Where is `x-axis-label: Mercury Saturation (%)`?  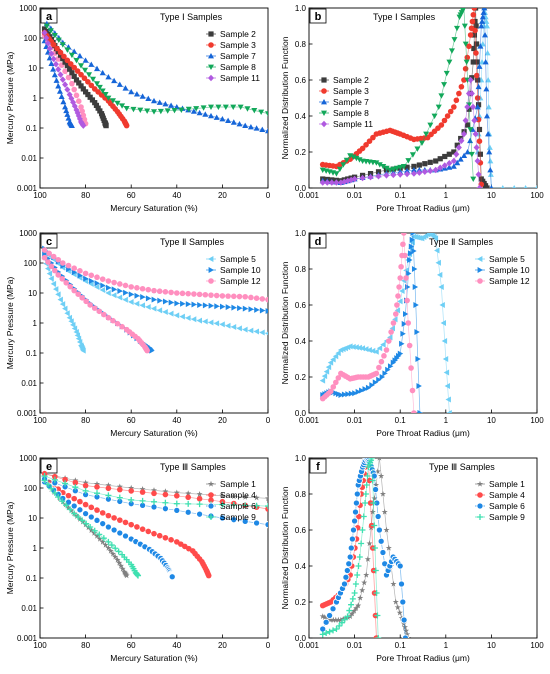 x-axis-label: Mercury Saturation (%) is located at coordinates (154, 208).